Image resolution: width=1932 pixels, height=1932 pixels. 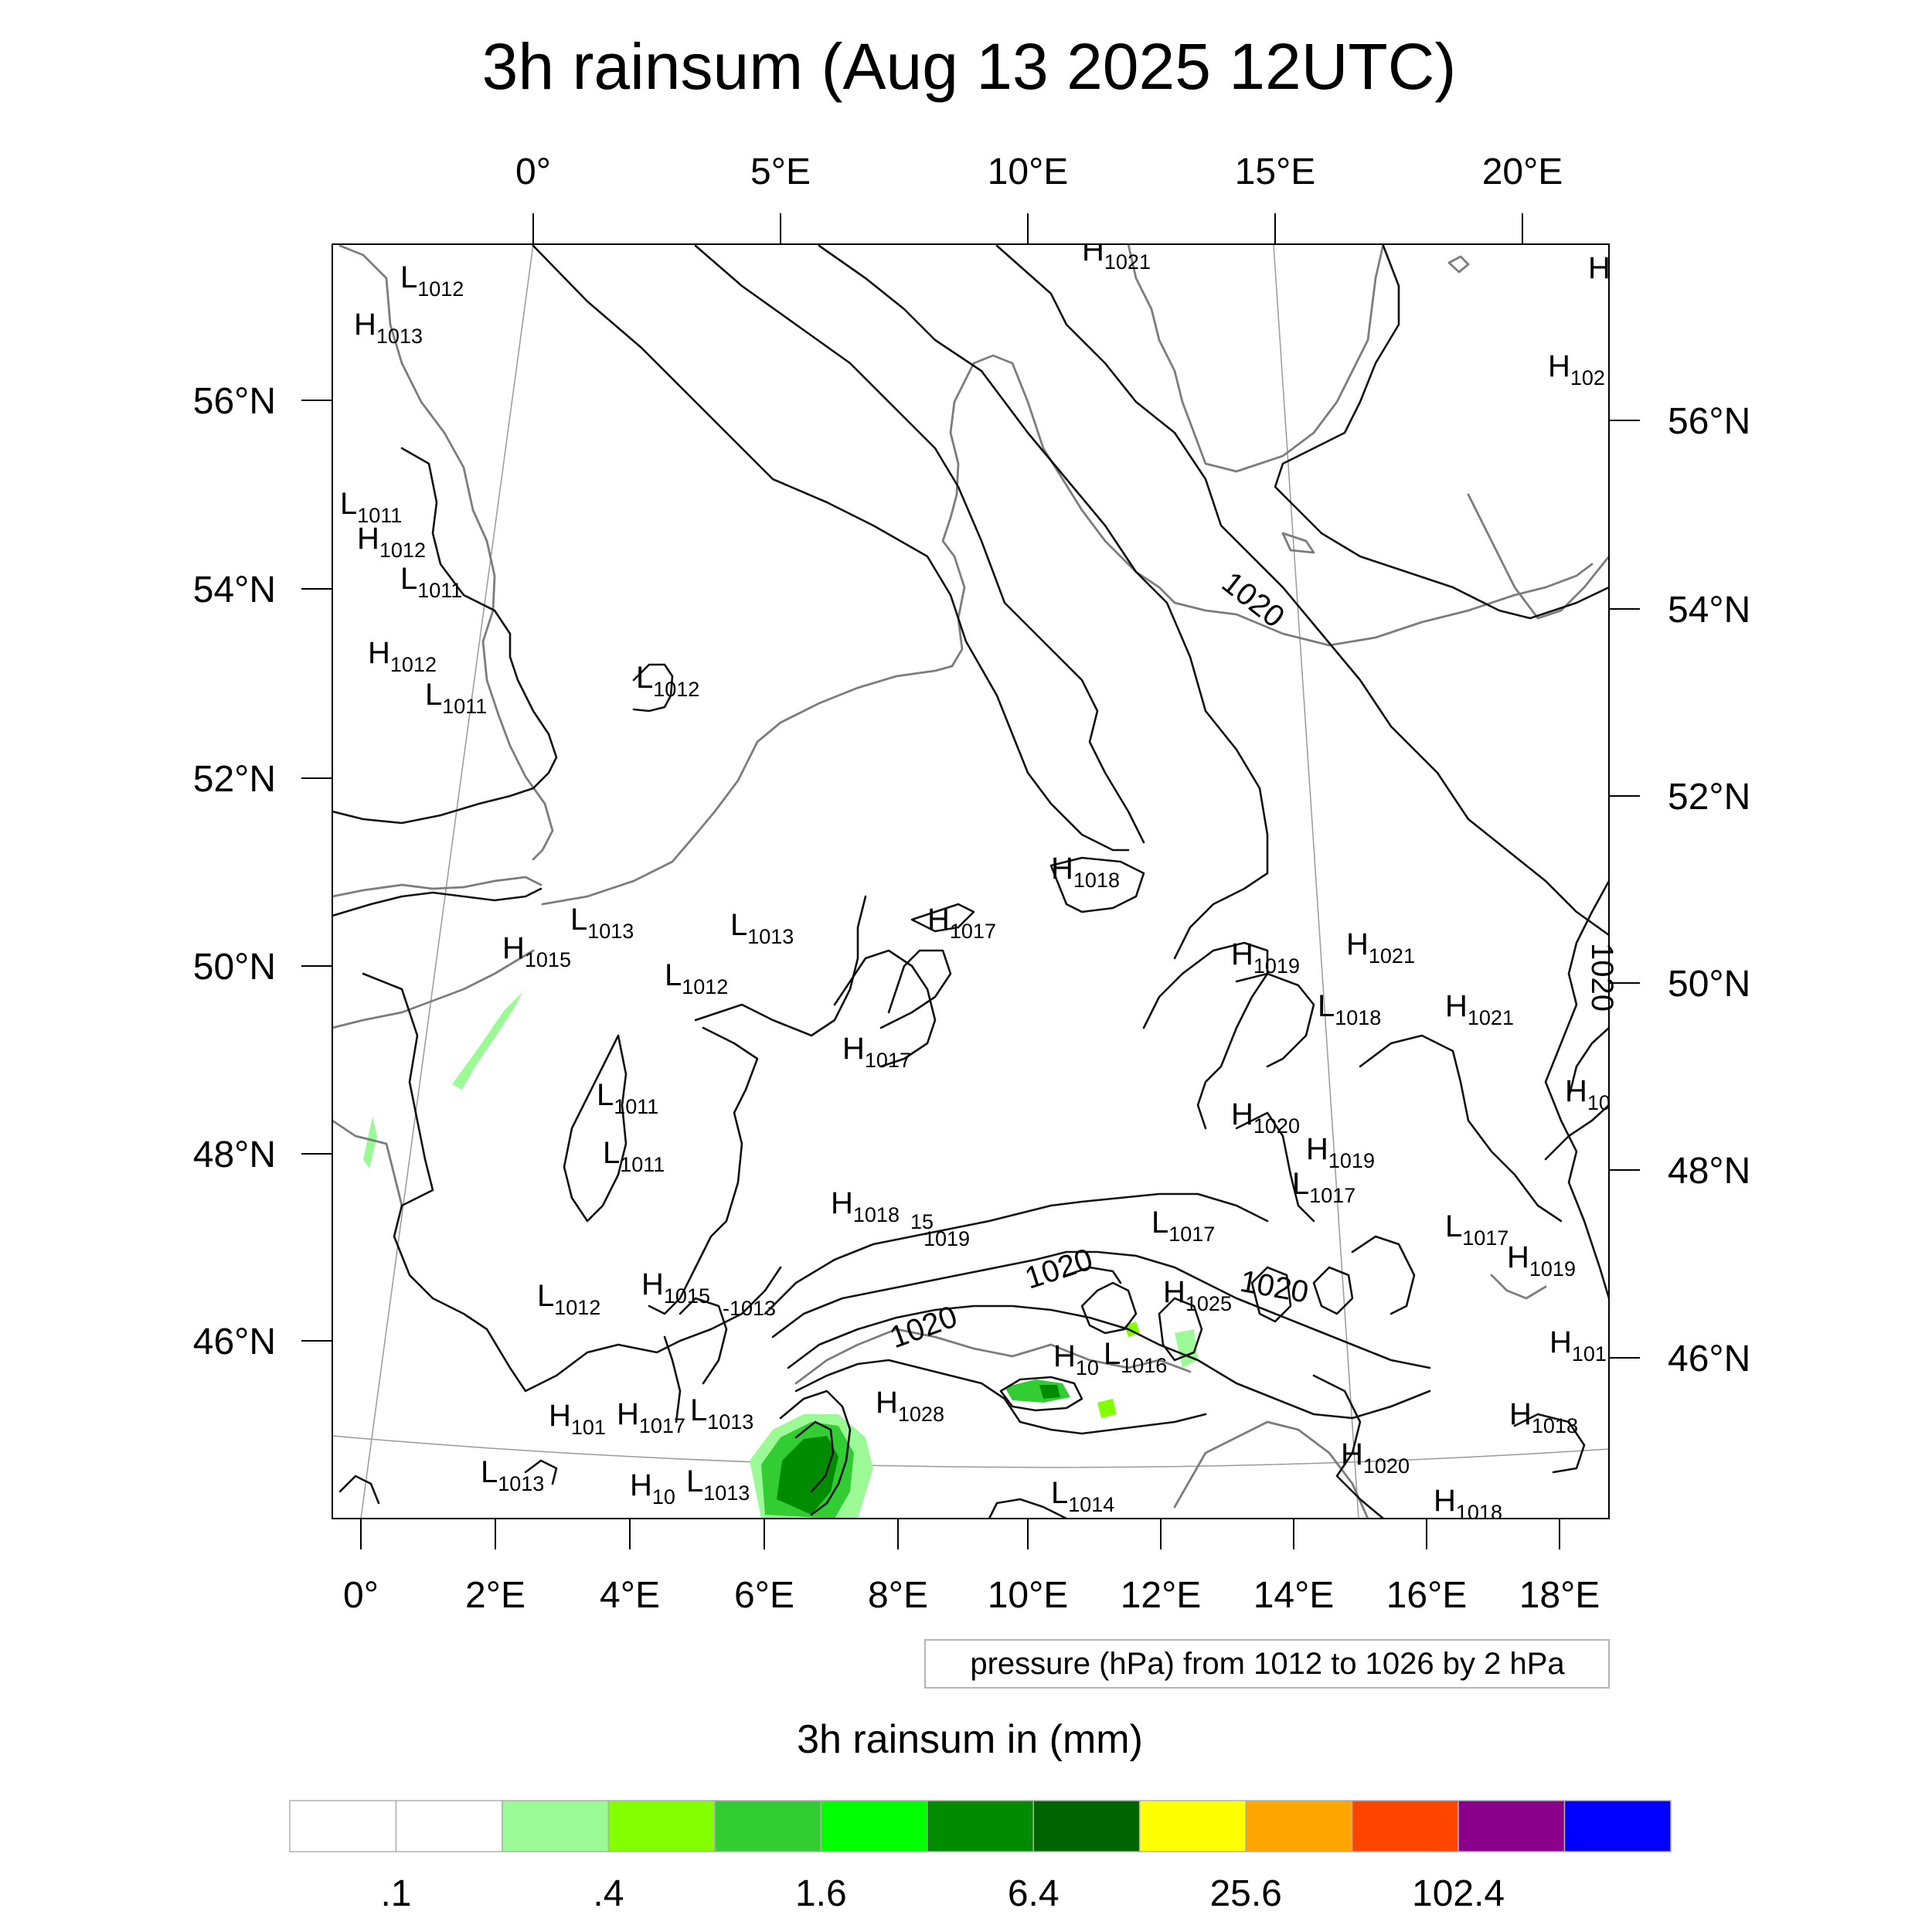 I want to click on precip-brittany-band, so click(x=370, y=1142).